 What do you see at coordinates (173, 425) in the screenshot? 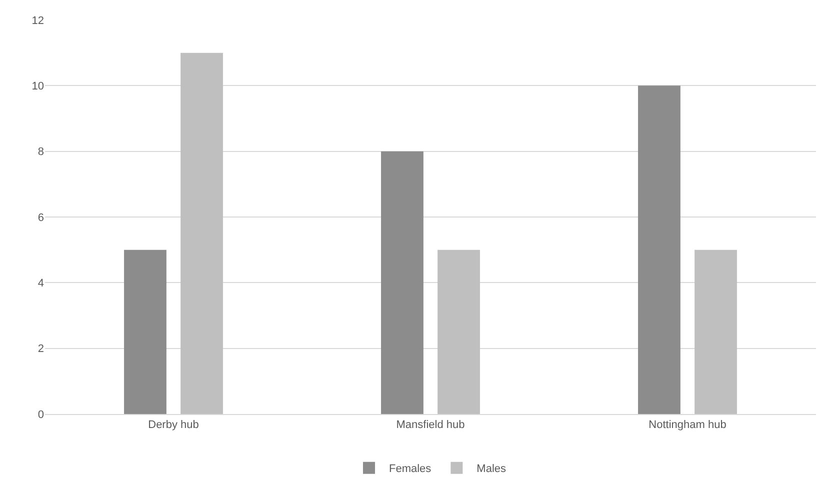
I see `x-tick-label: Derby hub` at bounding box center [173, 425].